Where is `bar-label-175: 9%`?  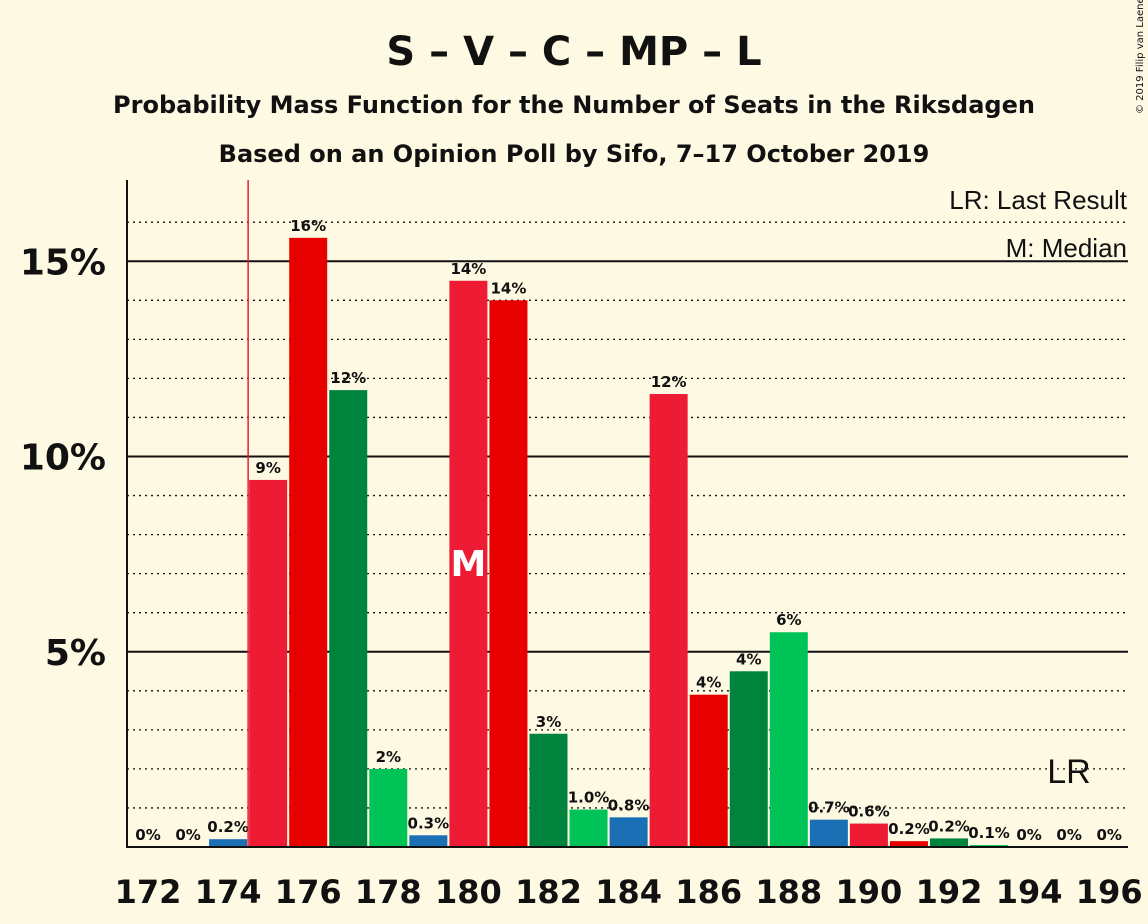
bar-label-175: 9% is located at coordinates (267, 468).